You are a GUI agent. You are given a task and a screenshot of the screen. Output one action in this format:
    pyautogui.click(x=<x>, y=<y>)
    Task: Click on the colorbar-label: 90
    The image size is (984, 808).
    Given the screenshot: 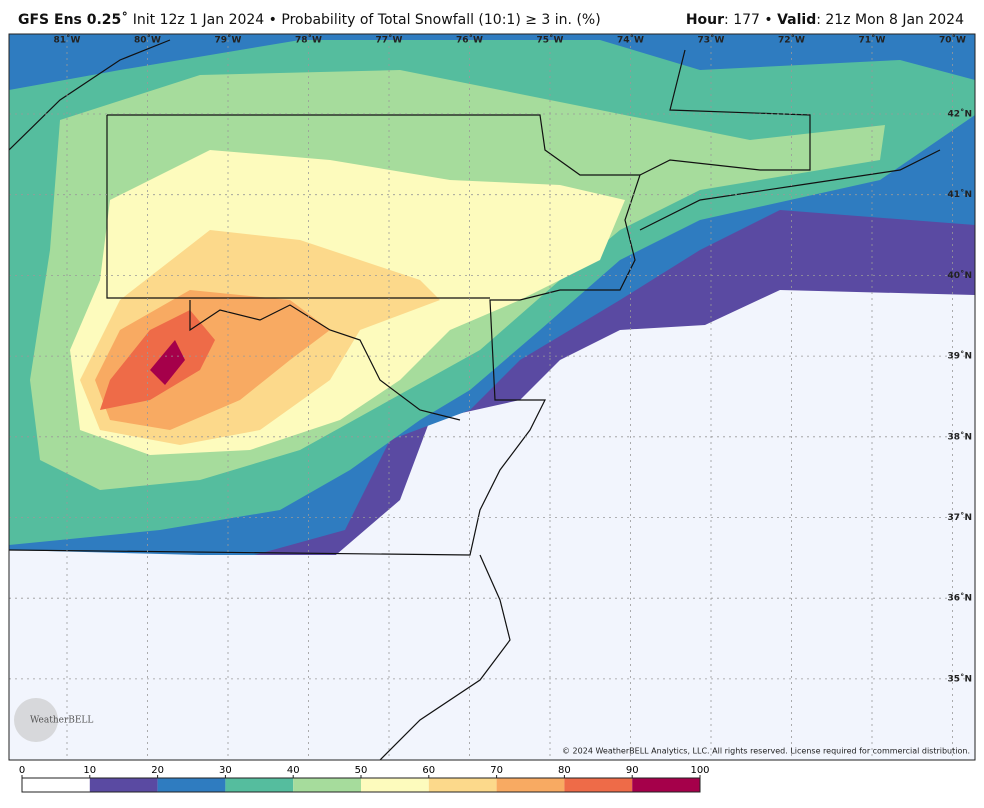 What is the action you would take?
    pyautogui.click(x=632, y=770)
    